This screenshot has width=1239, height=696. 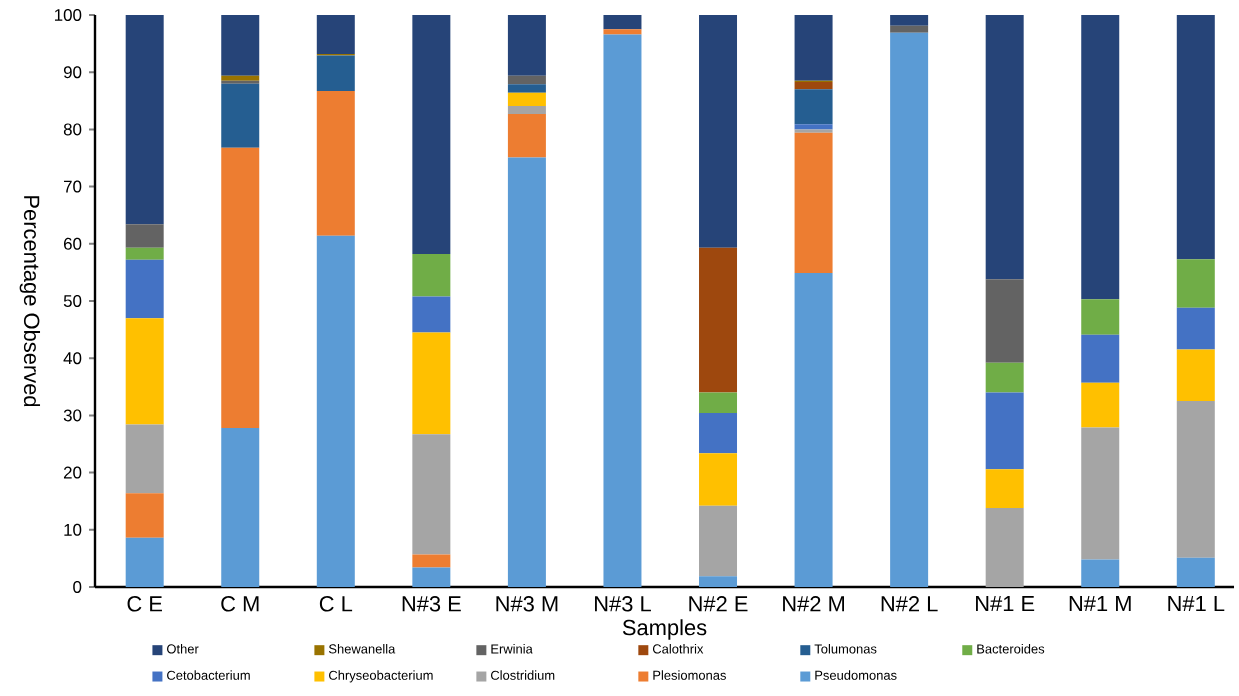 What do you see at coordinates (512, 649) in the screenshot?
I see `legend-label: Erwinia` at bounding box center [512, 649].